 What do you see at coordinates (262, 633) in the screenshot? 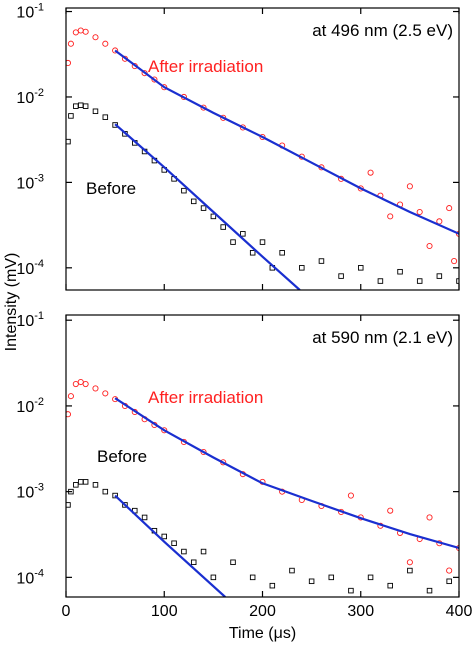
I see `x-axis-label: Time (μs)` at bounding box center [262, 633].